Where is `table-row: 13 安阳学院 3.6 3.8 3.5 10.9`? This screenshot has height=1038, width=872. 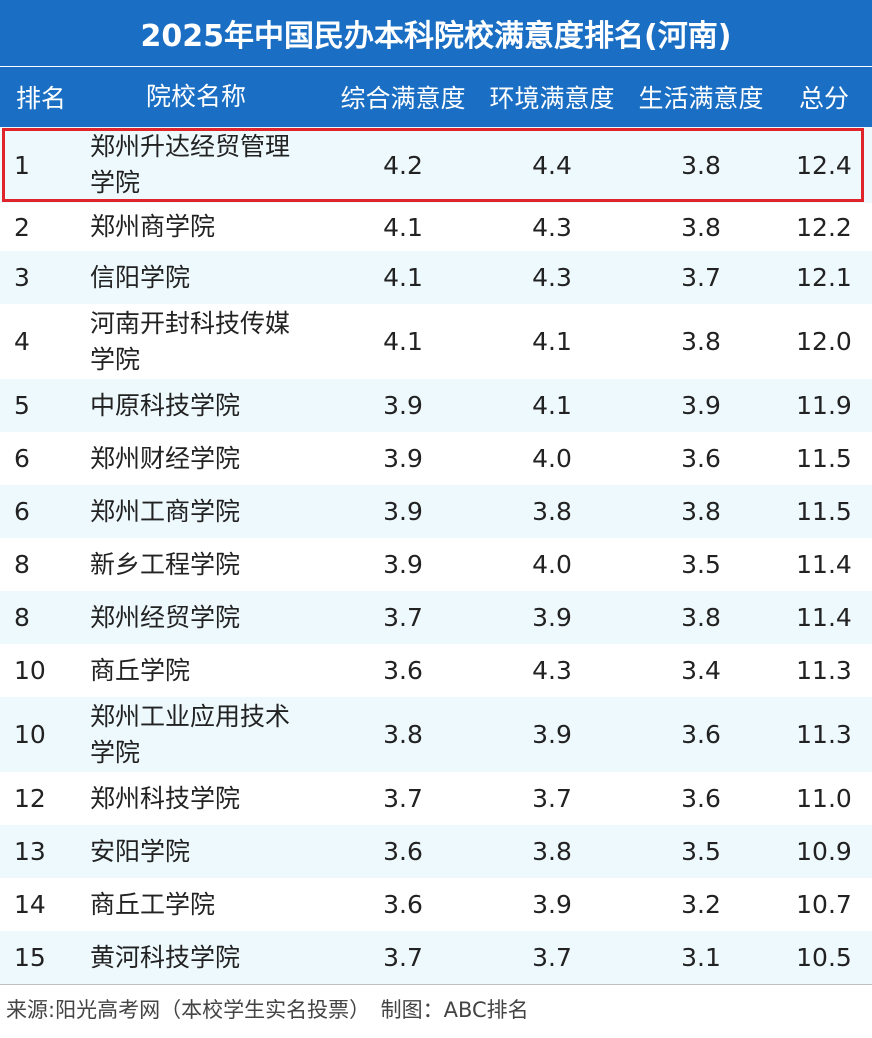
table-row: 13 安阳学院 3.6 3.8 3.5 10.9 is located at coordinates (436, 851).